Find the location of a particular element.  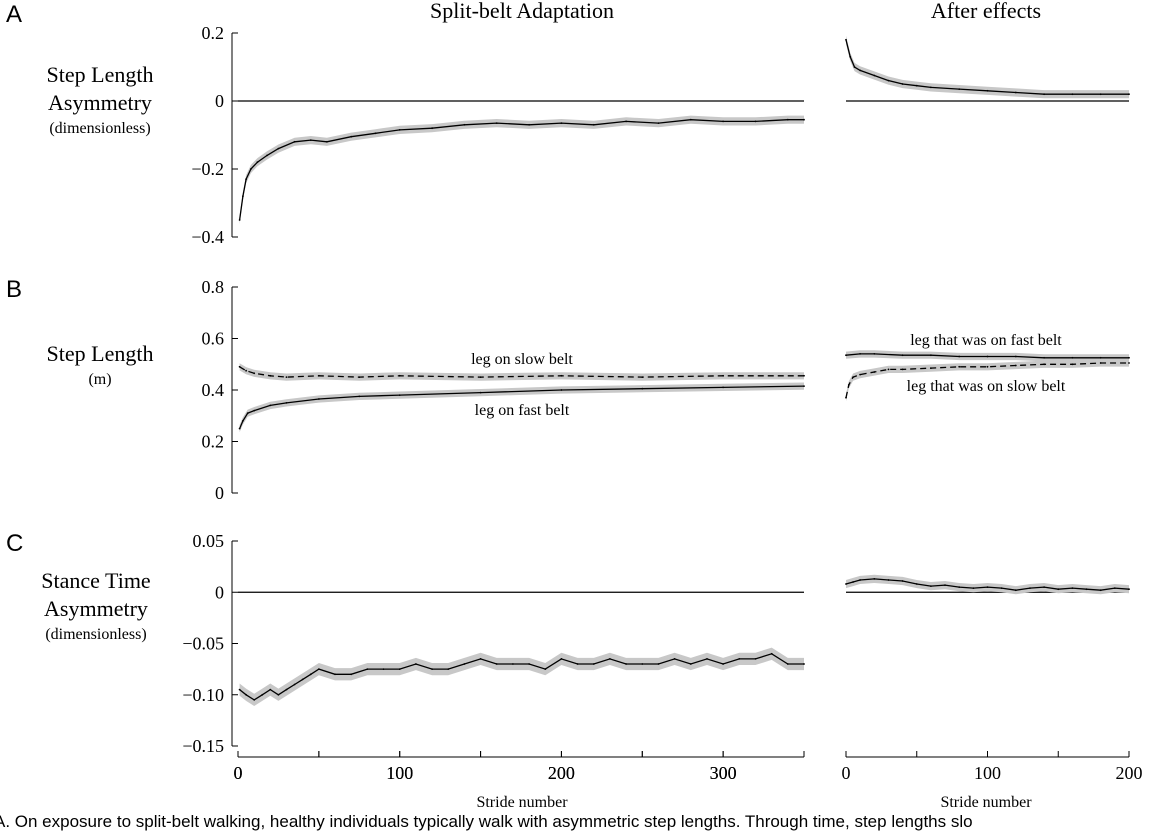

y-tick-label: −0.05 is located at coordinates (203, 644).